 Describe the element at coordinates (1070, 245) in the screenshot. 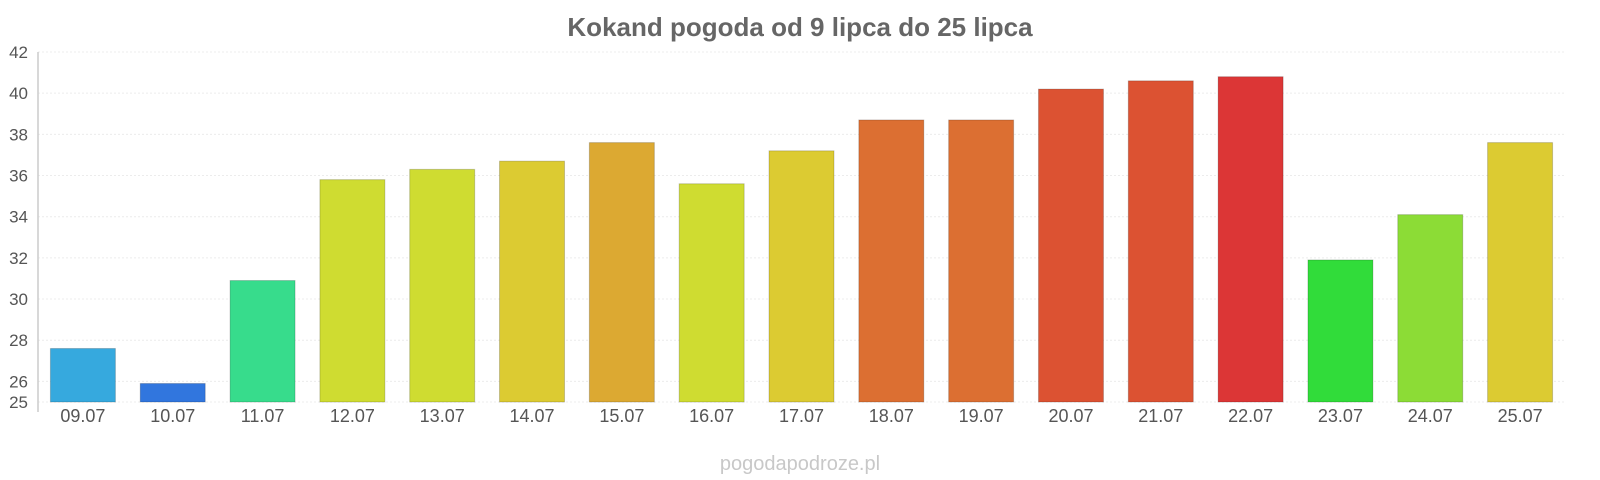

I see `bar-20.07` at that location.